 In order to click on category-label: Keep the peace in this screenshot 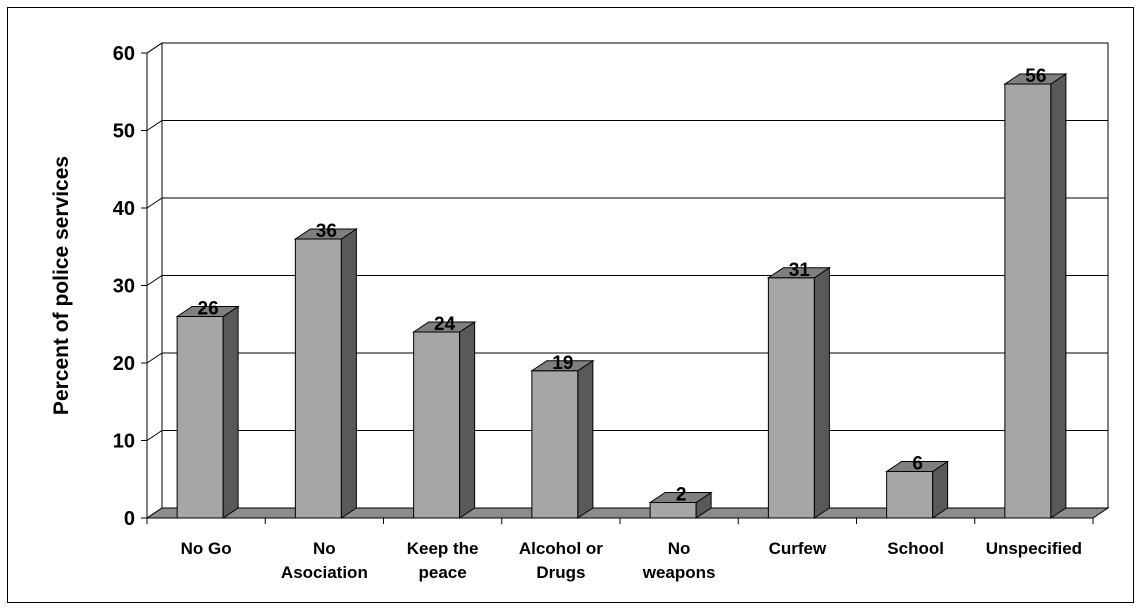, I will do `click(443, 560)`.